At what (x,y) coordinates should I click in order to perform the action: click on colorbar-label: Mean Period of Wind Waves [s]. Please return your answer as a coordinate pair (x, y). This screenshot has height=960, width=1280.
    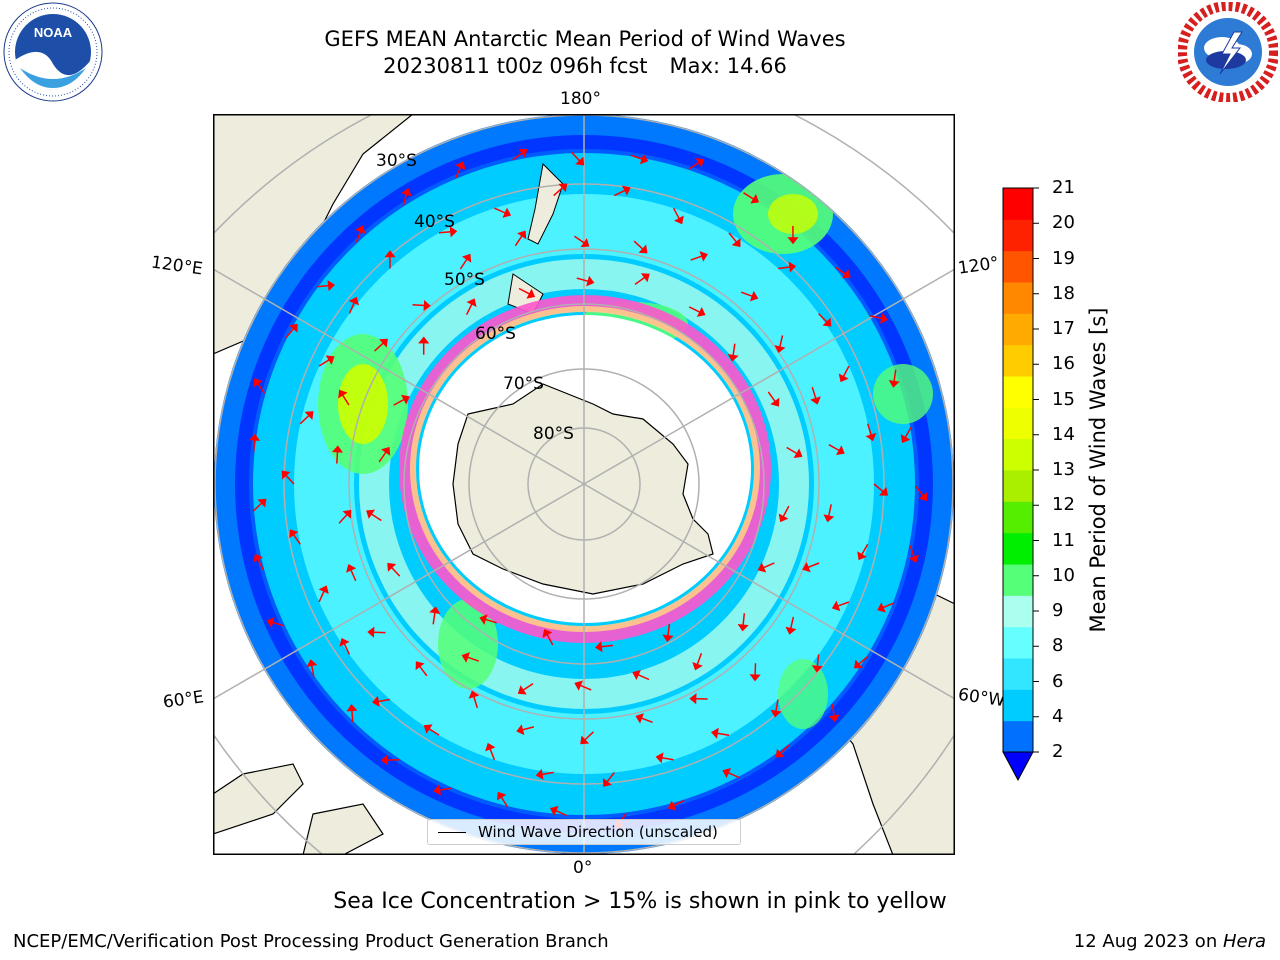
    Looking at the image, I should click on (1098, 470).